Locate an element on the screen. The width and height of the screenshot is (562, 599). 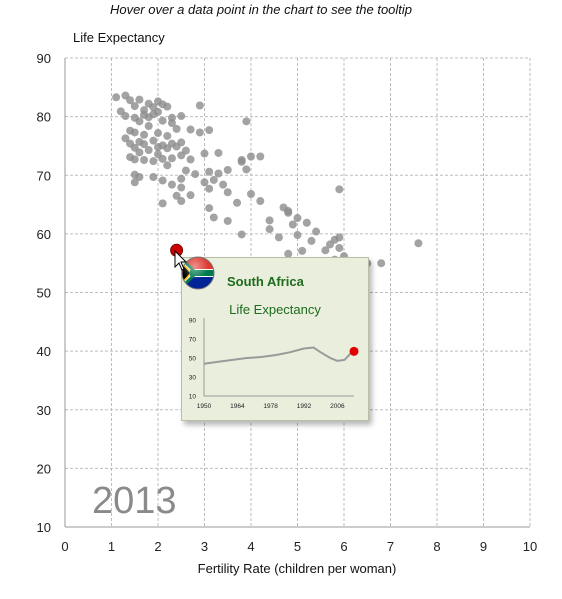
y-tick-label: 50 is located at coordinates (44, 293).